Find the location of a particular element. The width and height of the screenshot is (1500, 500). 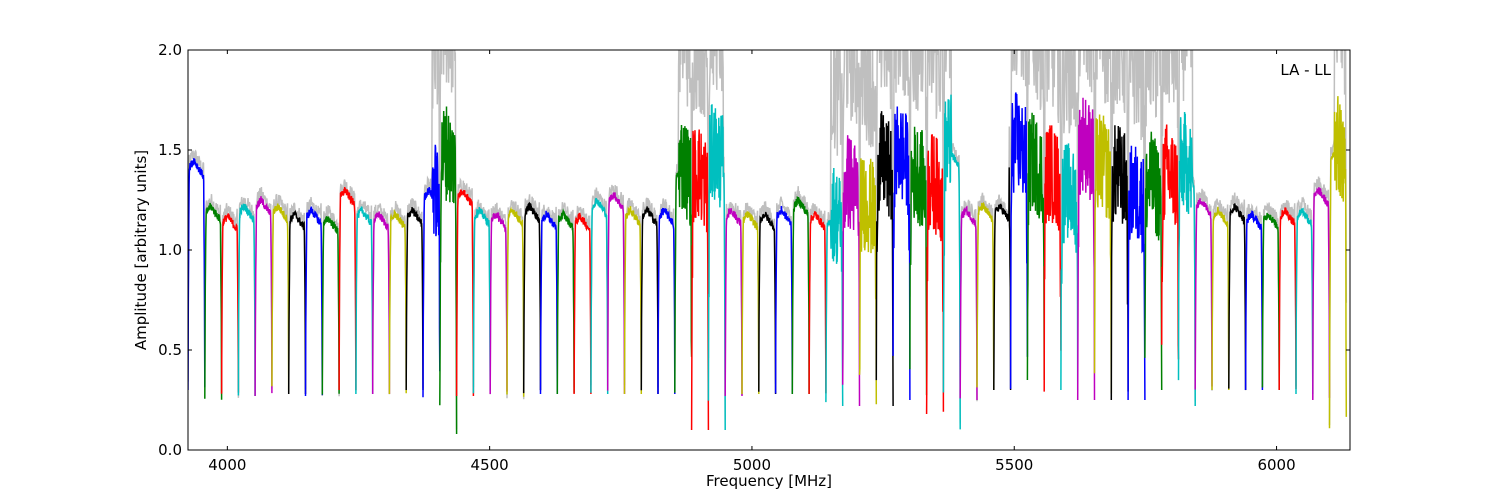

y-tick-label-4: 2.0 is located at coordinates (170, 50).